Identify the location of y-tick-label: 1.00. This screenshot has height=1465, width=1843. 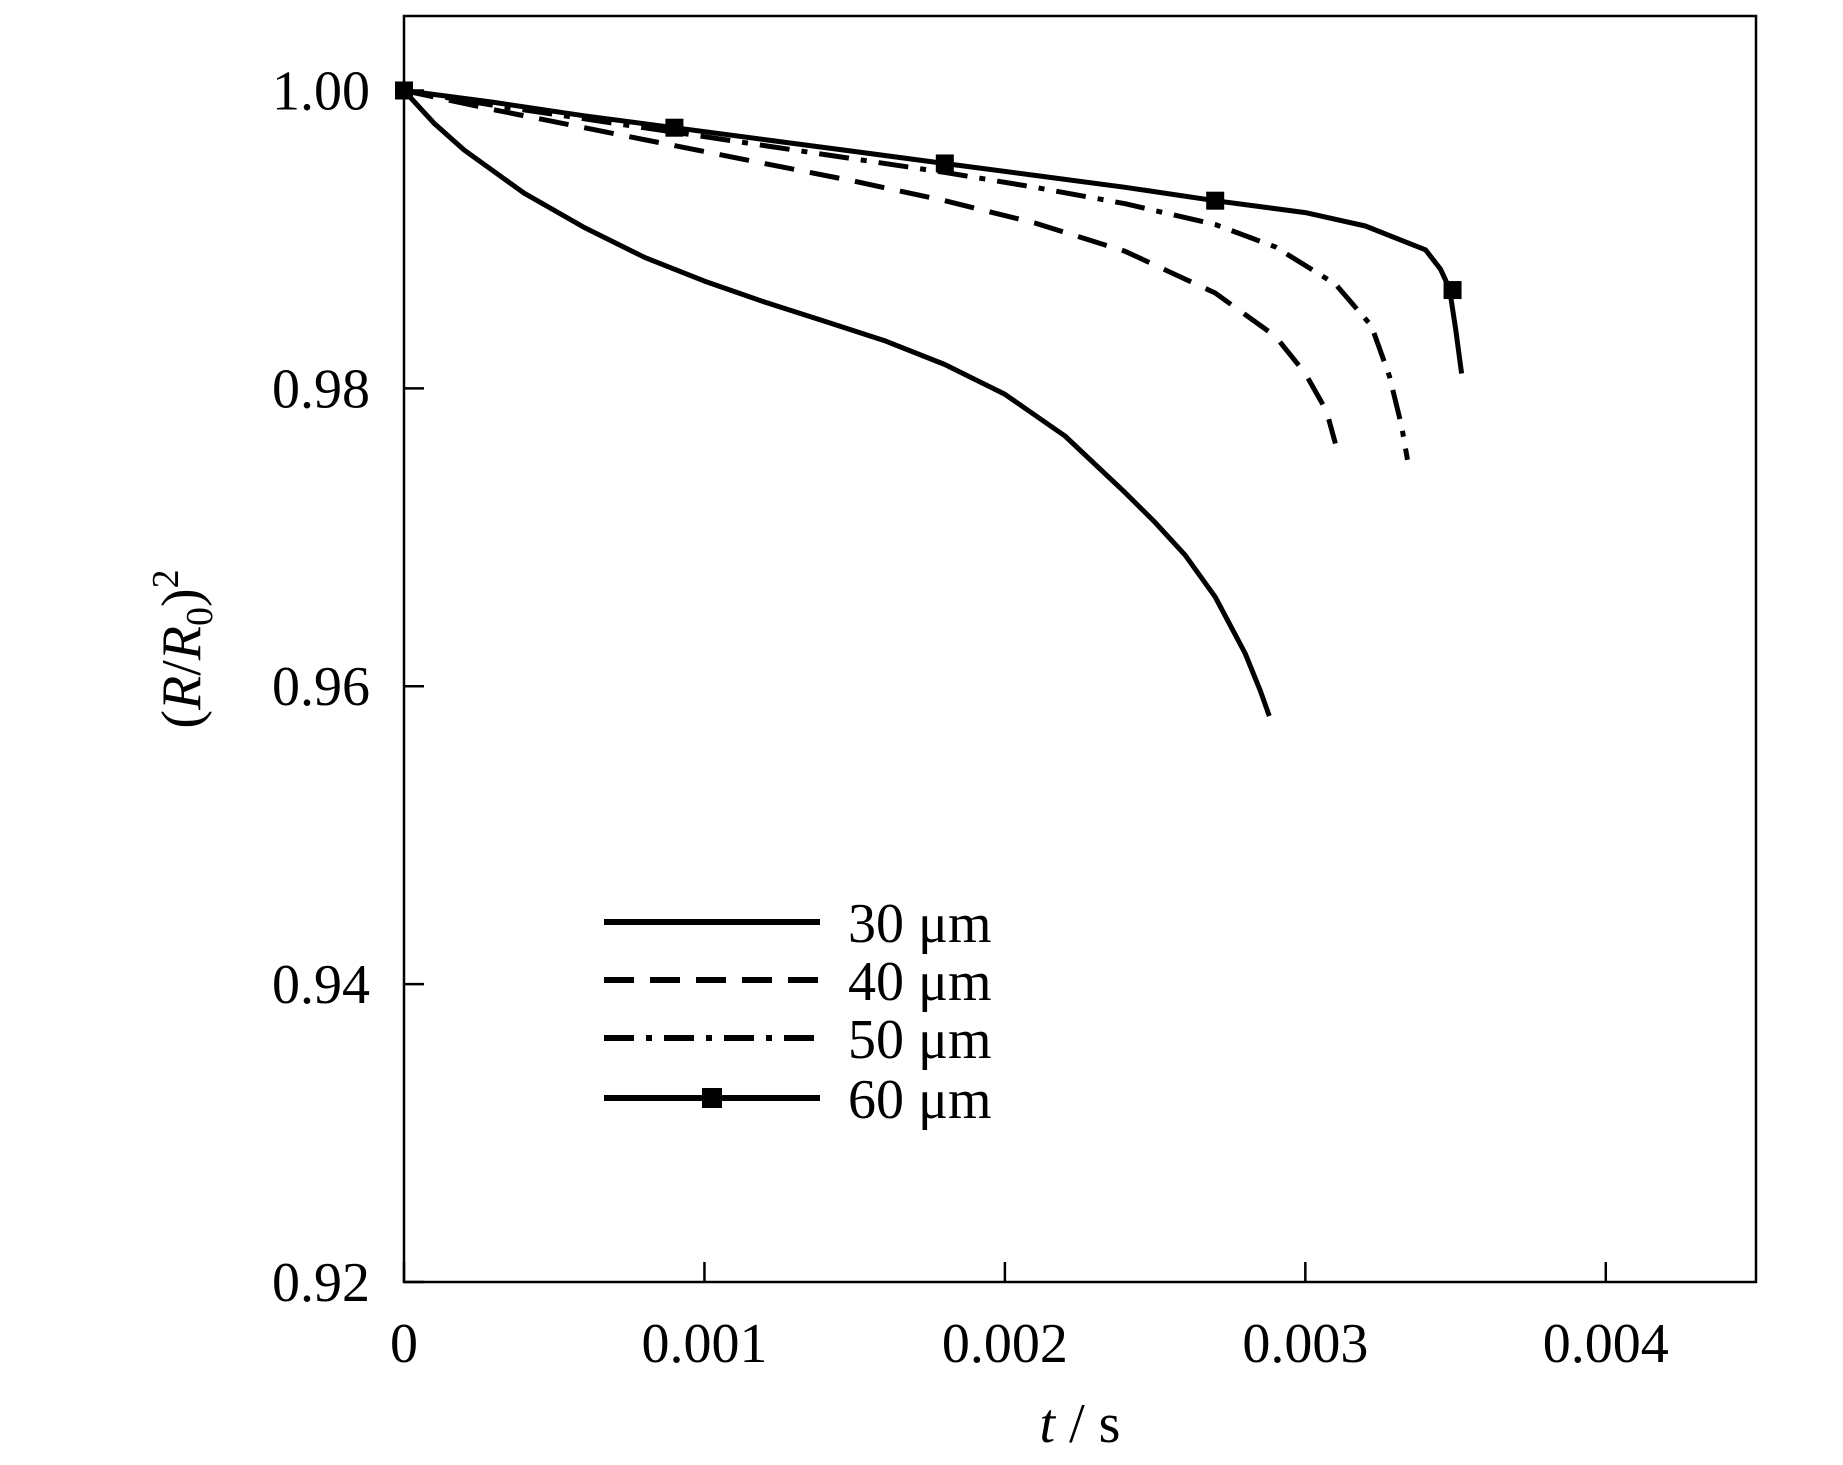
(321, 91).